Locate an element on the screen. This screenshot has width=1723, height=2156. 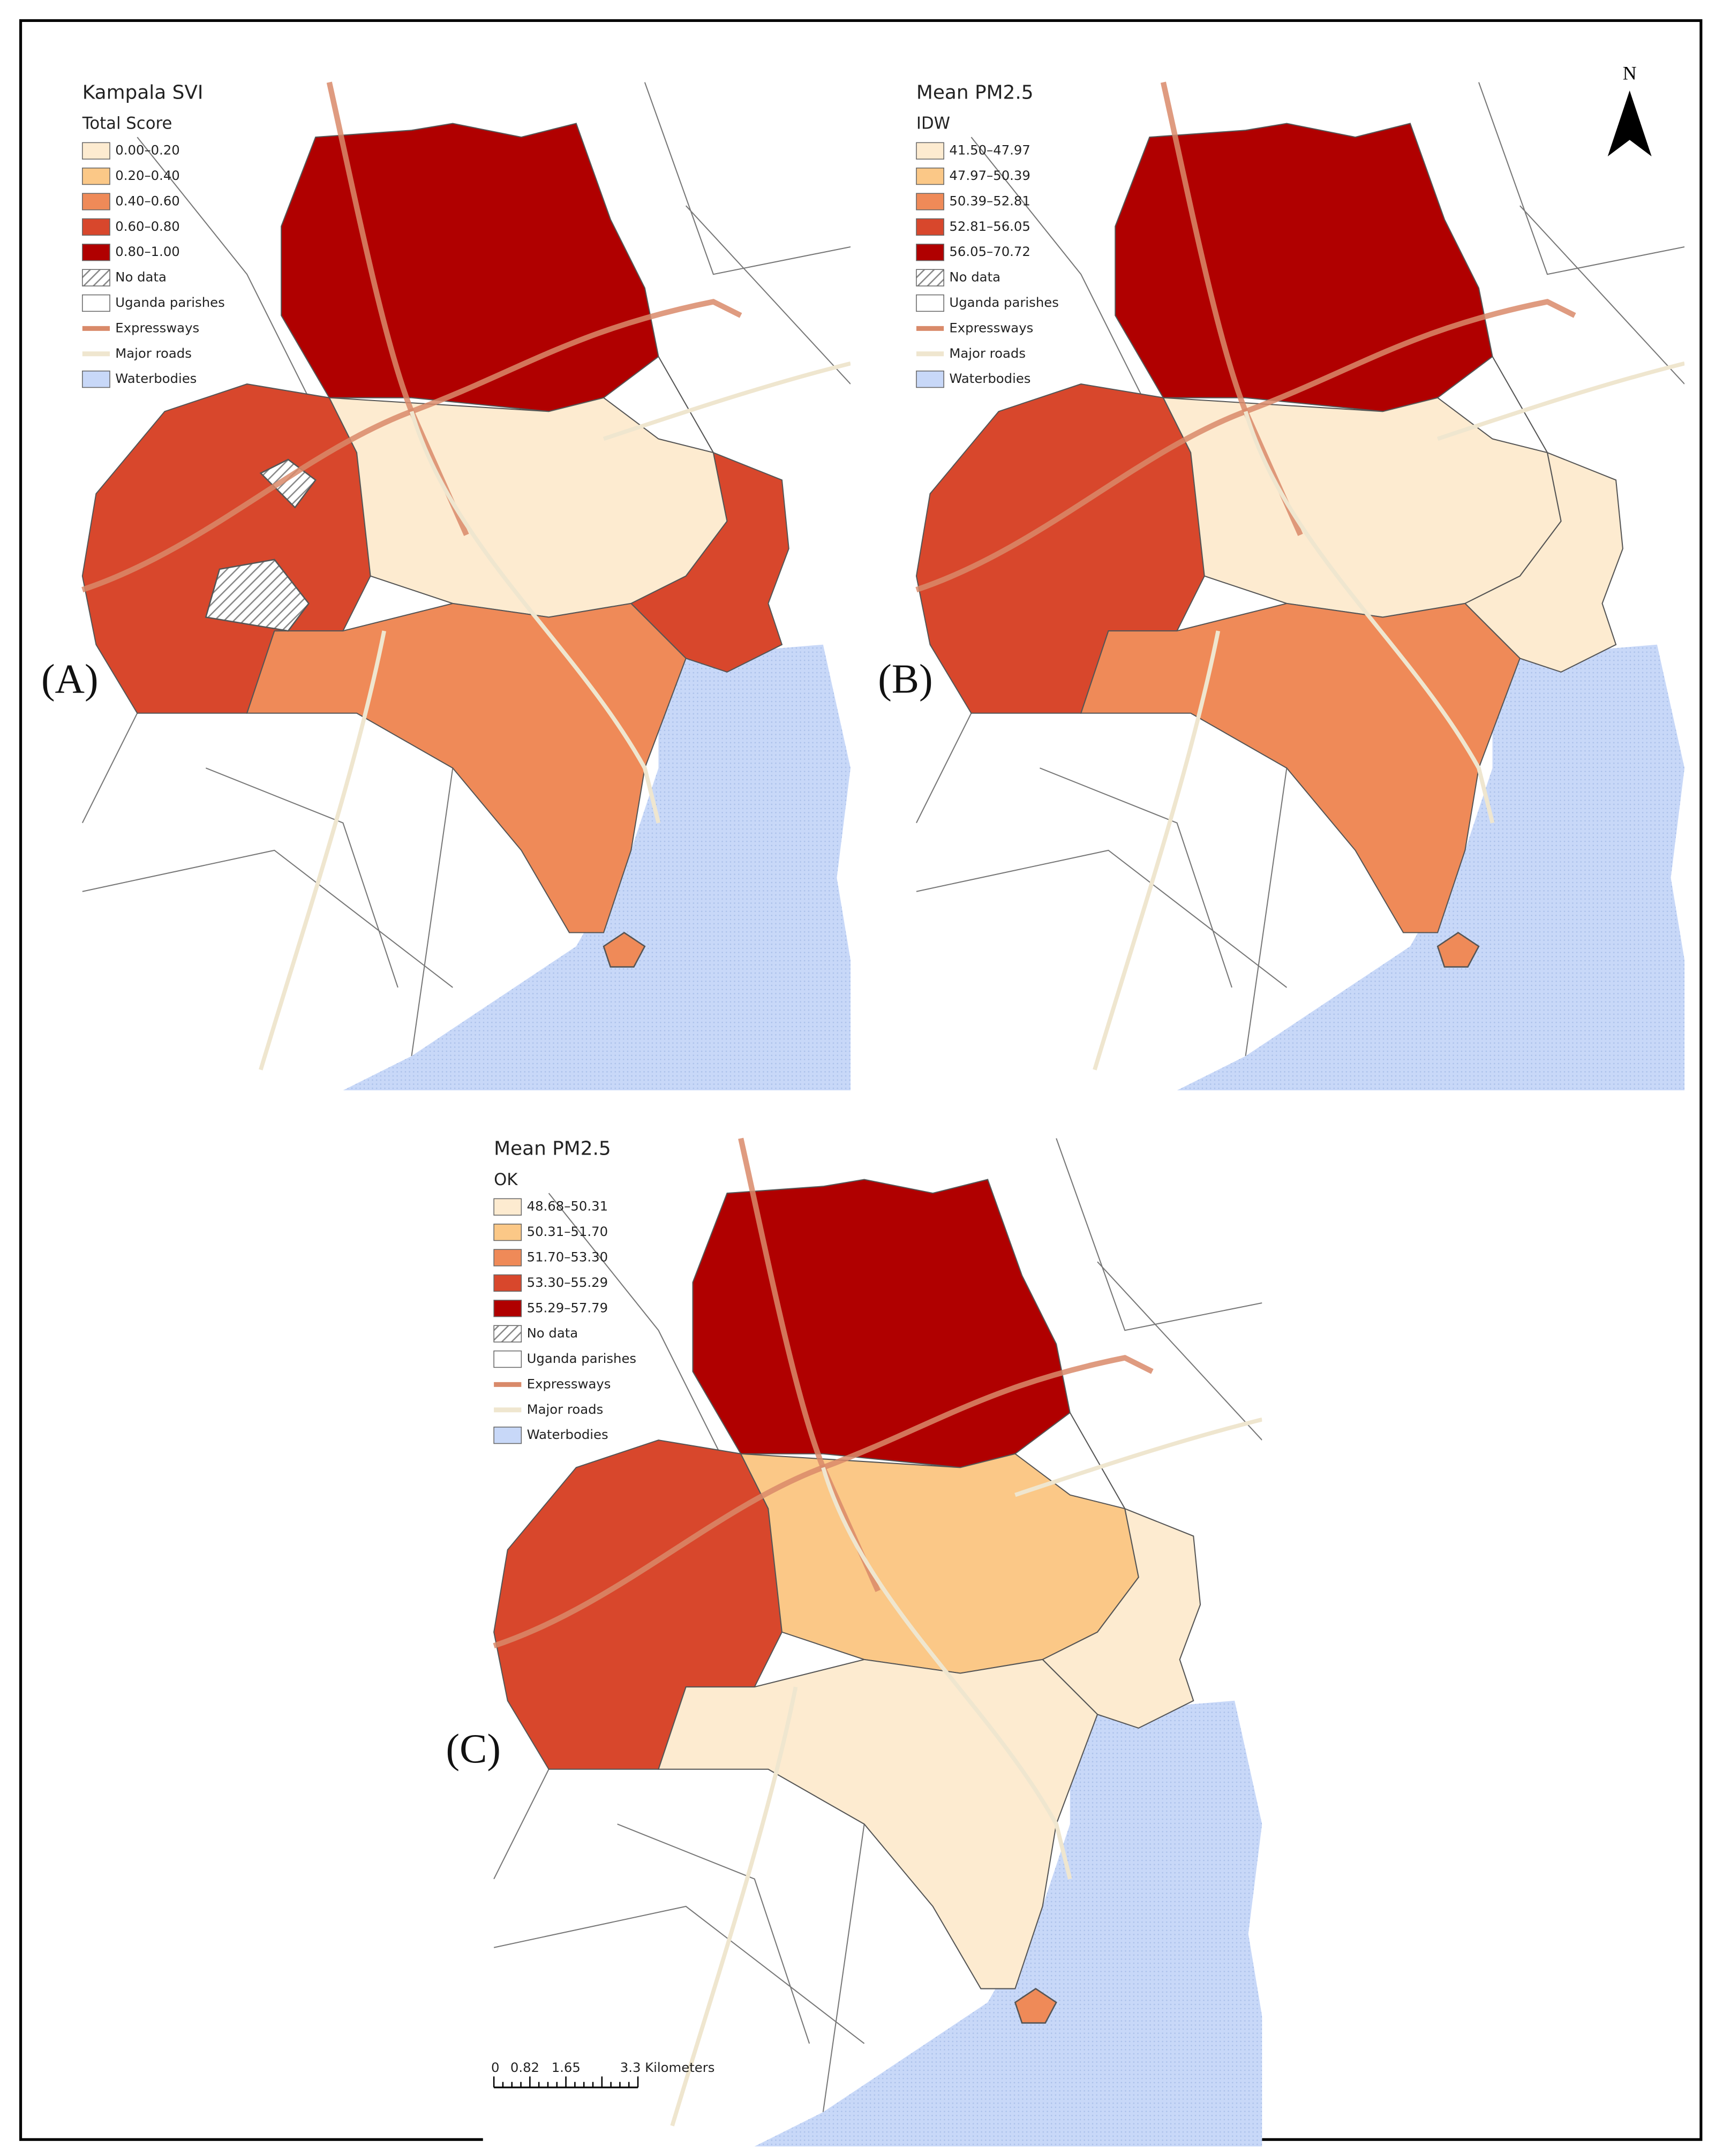
scale-label: 0 is located at coordinates (495, 2067).